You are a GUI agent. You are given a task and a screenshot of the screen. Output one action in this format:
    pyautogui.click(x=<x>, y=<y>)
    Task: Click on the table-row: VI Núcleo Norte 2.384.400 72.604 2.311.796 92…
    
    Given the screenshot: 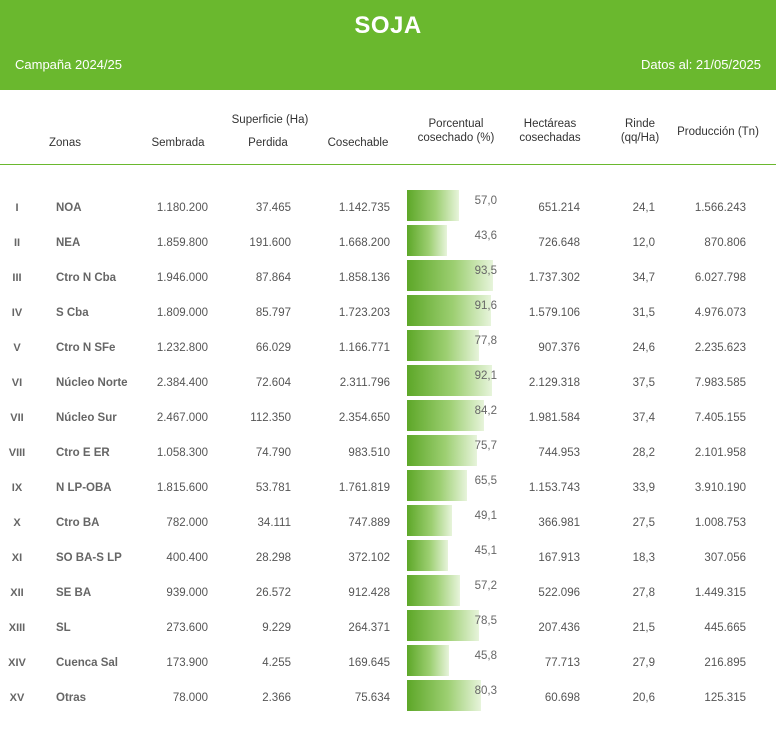 What is the action you would take?
    pyautogui.click(x=388, y=382)
    